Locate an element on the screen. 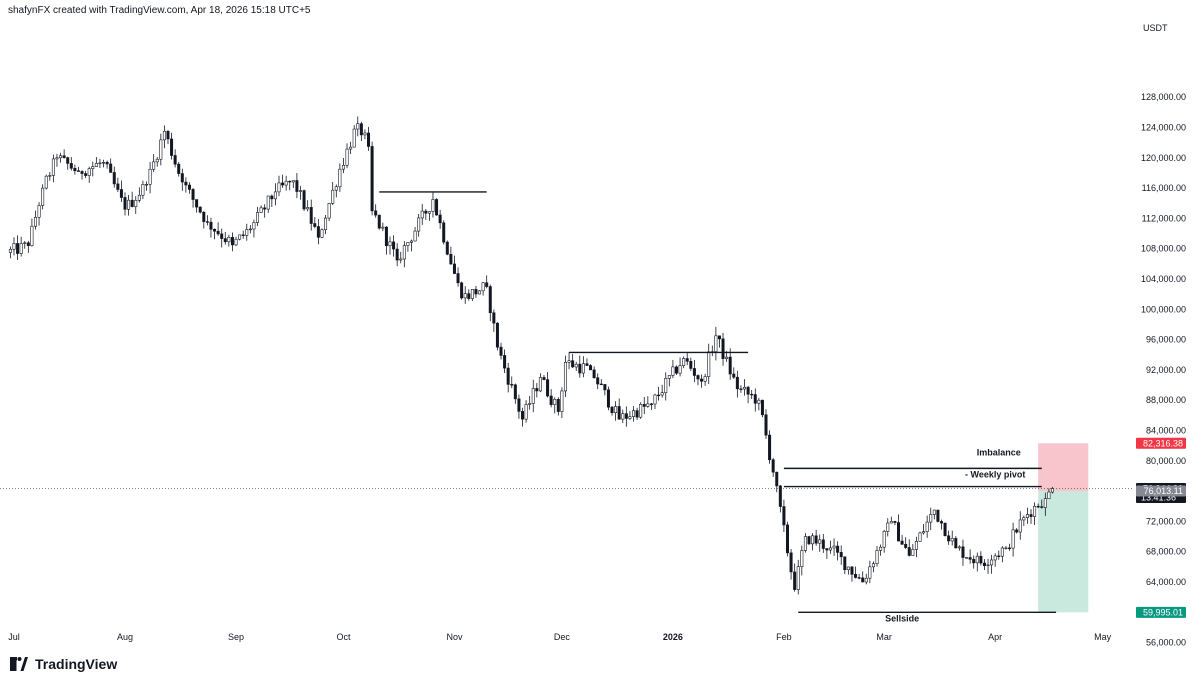 The image size is (1199, 685). tradingview-logo: TradingView is located at coordinates (62, 664).